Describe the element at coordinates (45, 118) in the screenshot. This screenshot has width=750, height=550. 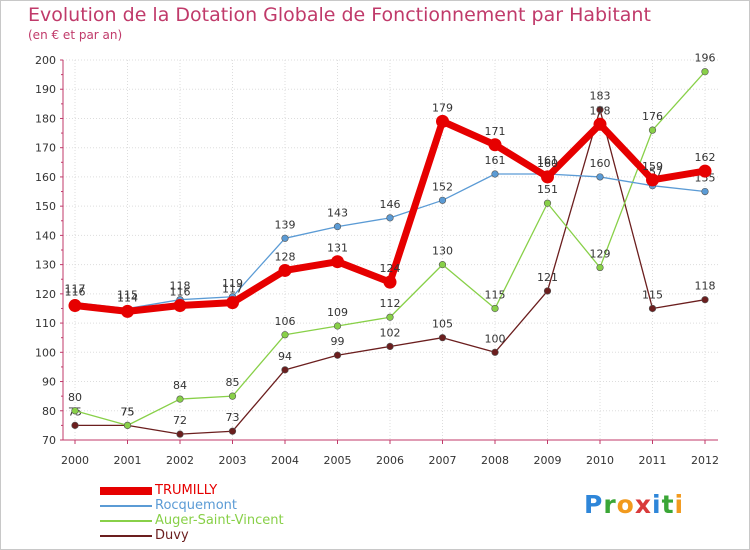
I see `y-tick-label: 180` at that location.